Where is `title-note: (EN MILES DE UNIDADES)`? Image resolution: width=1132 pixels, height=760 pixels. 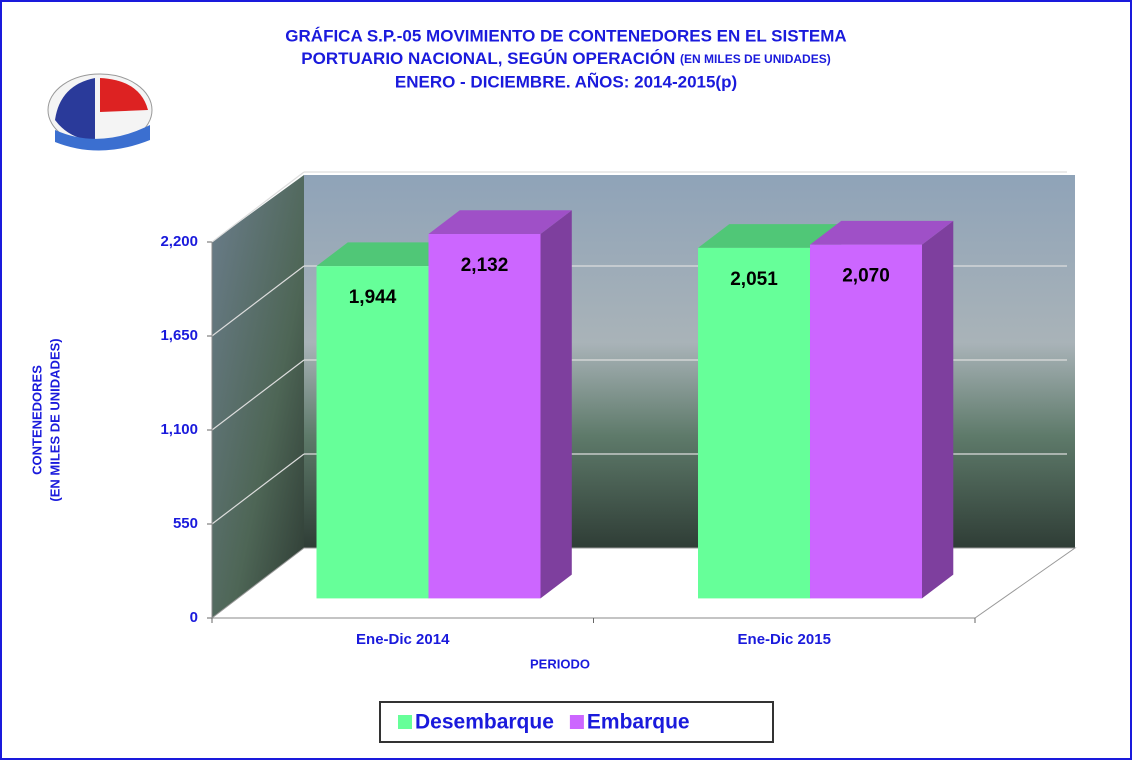 title-note: (EN MILES DE UNIDADES) is located at coordinates (755, 59).